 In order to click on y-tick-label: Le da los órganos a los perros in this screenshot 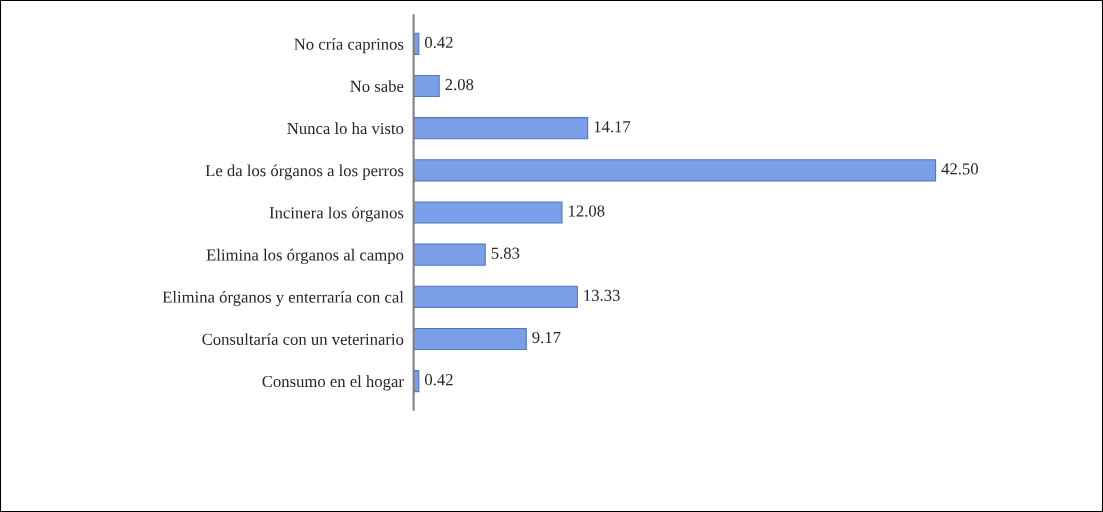, I will do `click(304, 172)`.